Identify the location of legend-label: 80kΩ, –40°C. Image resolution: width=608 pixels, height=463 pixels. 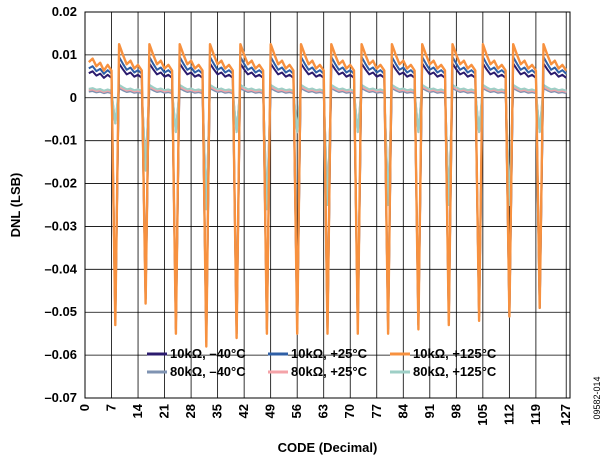
(208, 371).